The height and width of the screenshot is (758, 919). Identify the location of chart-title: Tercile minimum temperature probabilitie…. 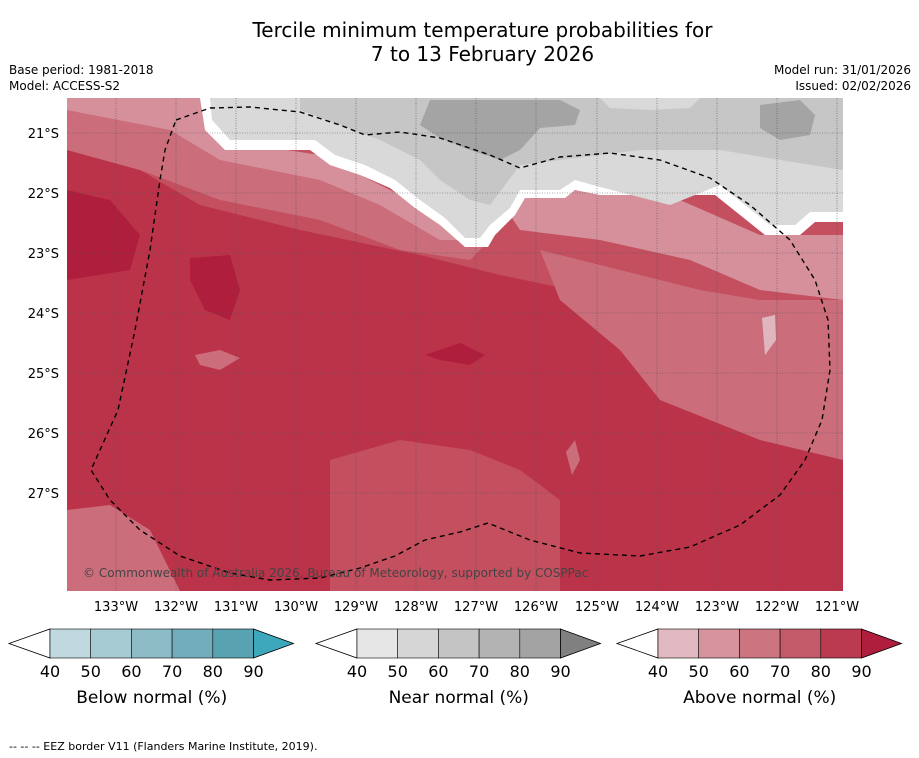
(459, 42).